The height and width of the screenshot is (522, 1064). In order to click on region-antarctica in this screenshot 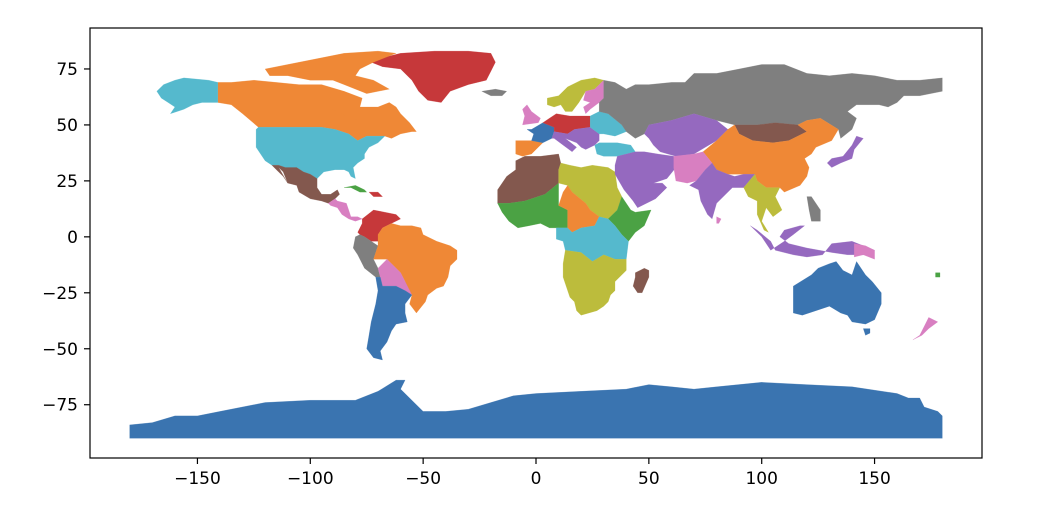, I will do `click(536, 409)`.